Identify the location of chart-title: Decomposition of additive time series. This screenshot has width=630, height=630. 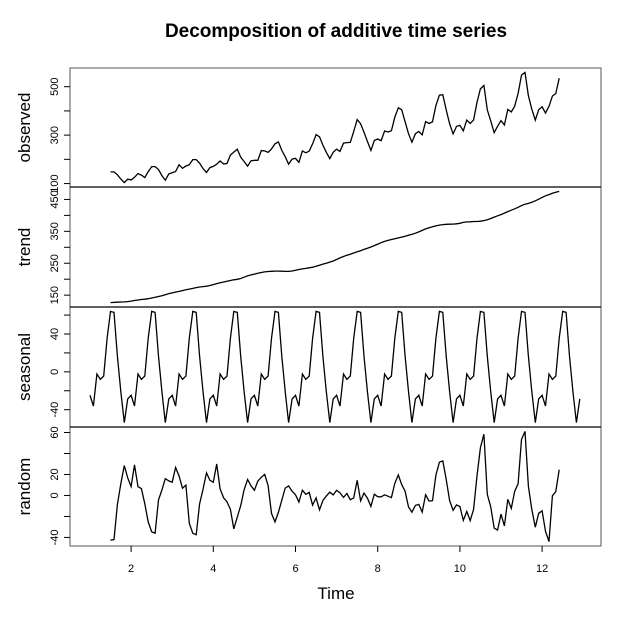
(336, 31).